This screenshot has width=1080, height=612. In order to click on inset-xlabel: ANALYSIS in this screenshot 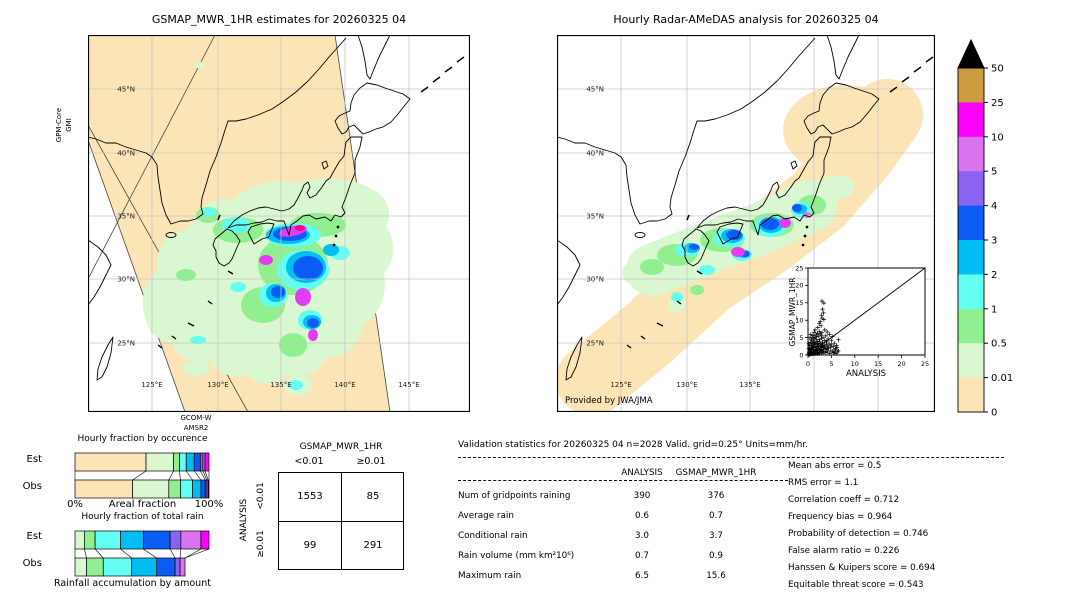, I will do `click(866, 374)`.